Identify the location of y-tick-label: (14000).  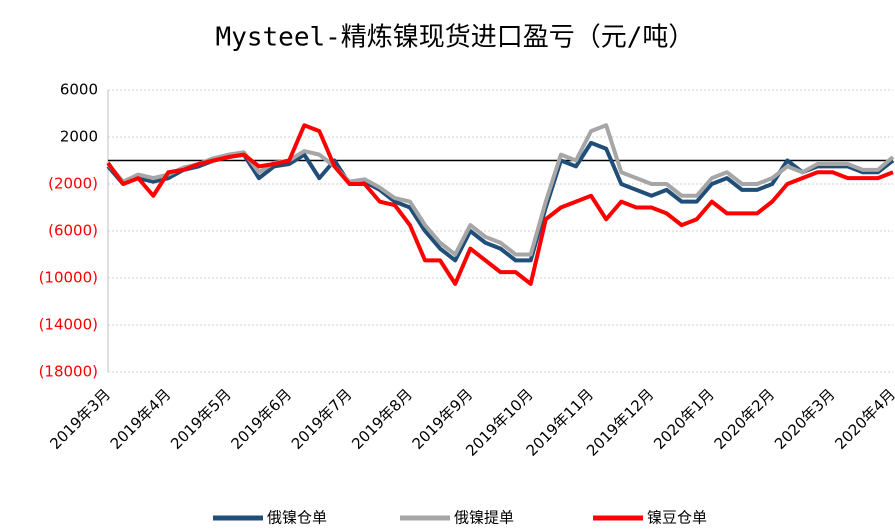
(68, 325).